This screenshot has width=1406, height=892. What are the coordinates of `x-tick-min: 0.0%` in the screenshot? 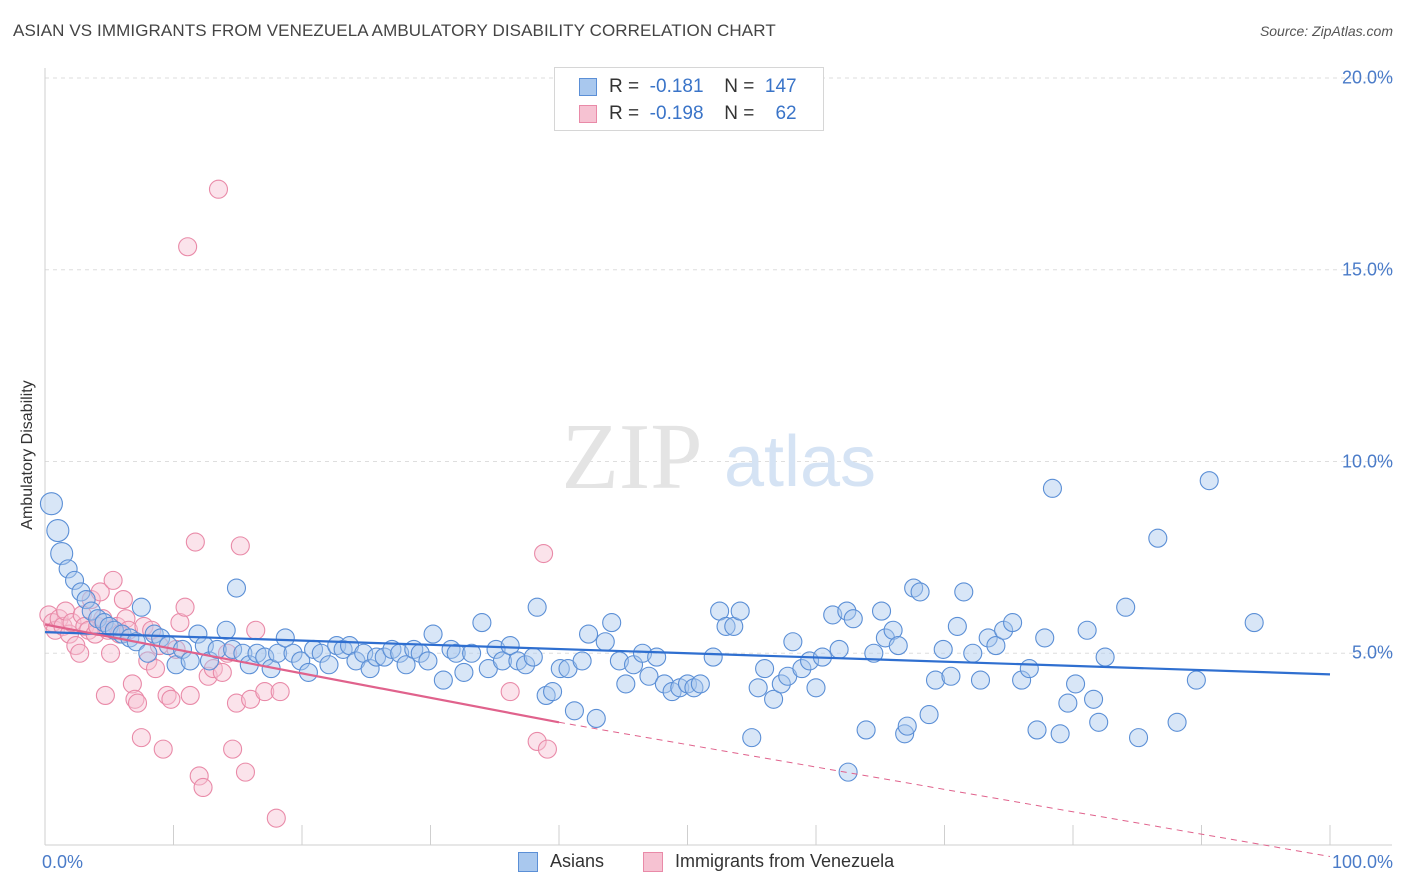 It's located at (63, 862).